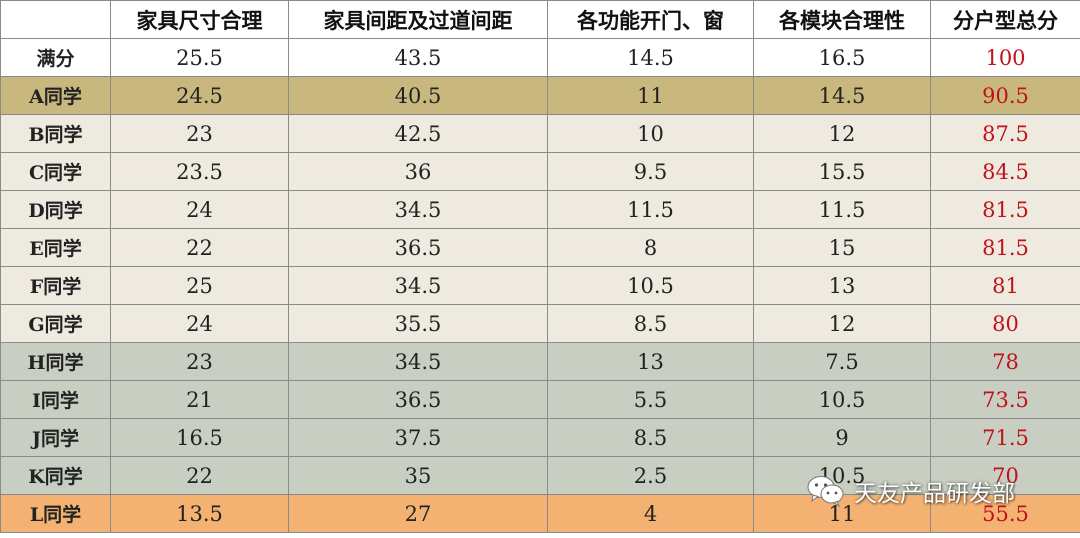  I want to click on row-label: C同学, so click(55, 171).